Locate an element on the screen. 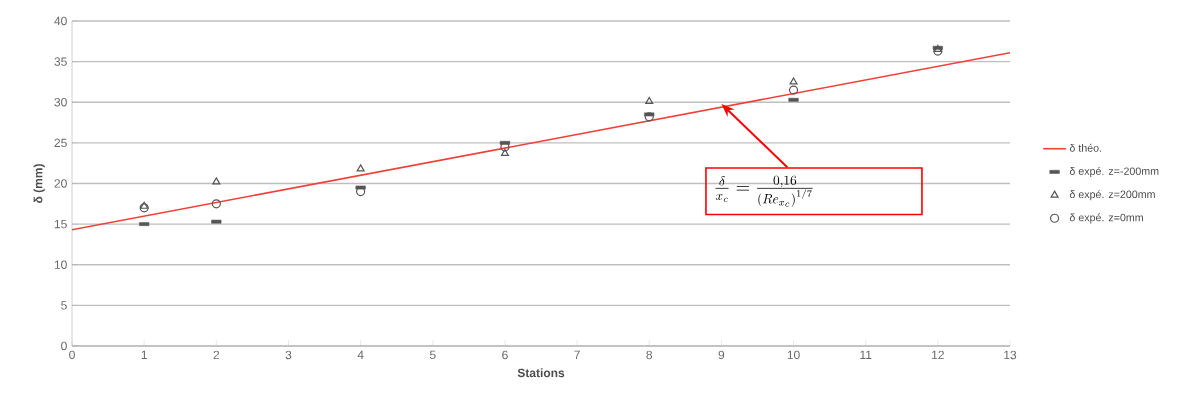 The height and width of the screenshot is (403, 1200). x-axis-title: Stations is located at coordinates (541, 373).